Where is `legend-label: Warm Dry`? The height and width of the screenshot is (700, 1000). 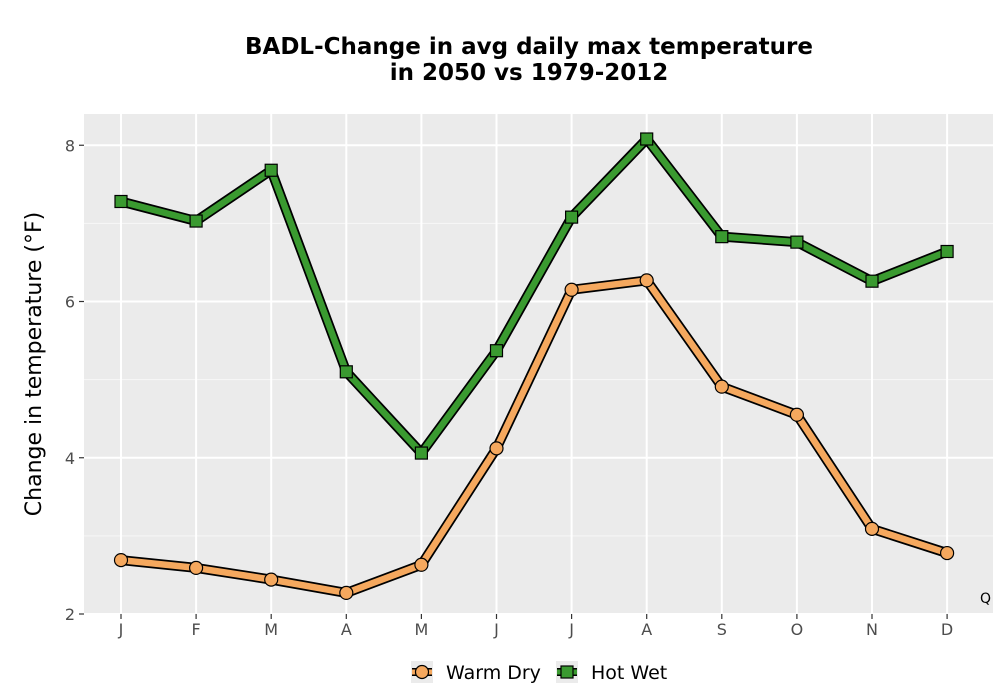 legend-label: Warm Dry is located at coordinates (493, 673).